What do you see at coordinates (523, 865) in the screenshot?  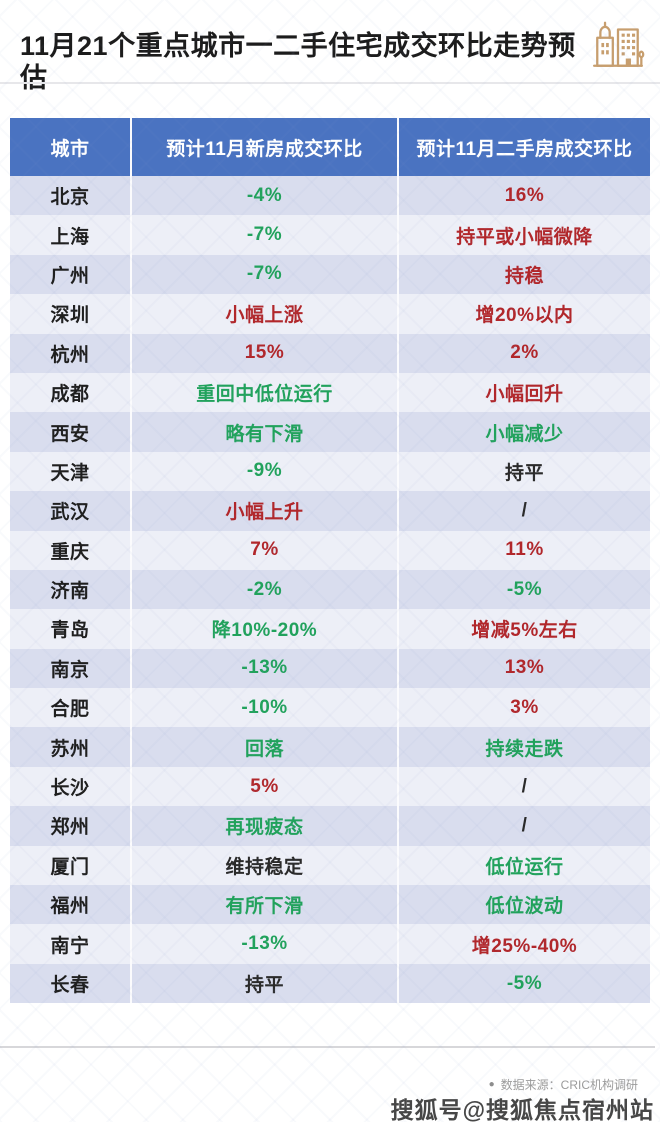 I see `second-hand-value: 低位运行` at bounding box center [523, 865].